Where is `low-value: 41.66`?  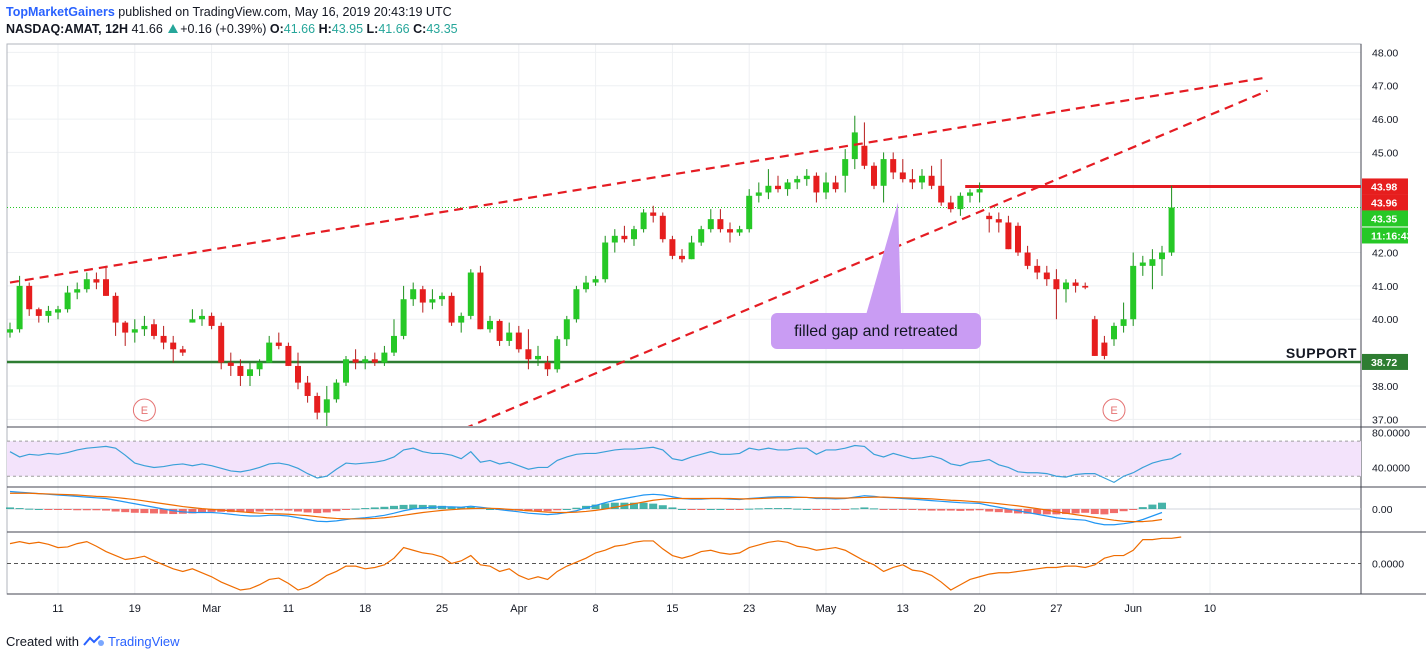
low-value: 41.66 is located at coordinates (394, 29).